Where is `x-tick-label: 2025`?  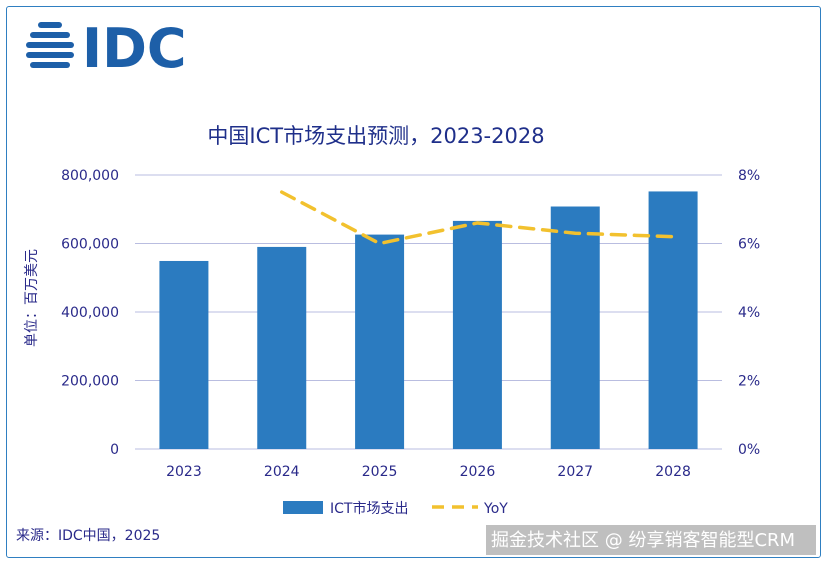 x-tick-label: 2025 is located at coordinates (380, 472).